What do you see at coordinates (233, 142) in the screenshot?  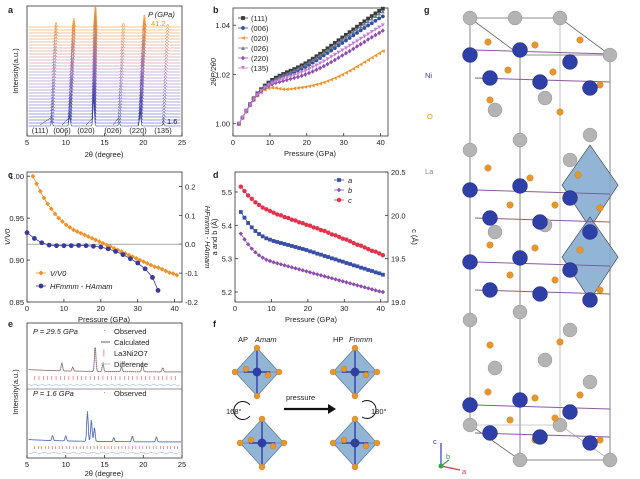 I see `x-tick-label: 0` at bounding box center [233, 142].